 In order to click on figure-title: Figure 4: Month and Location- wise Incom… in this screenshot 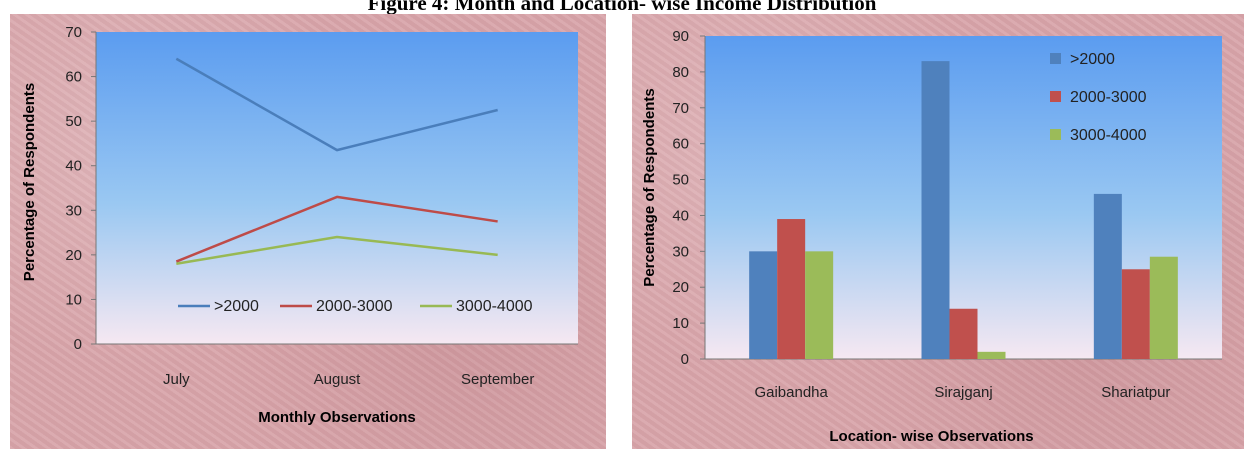, I will do `click(622, 7)`.